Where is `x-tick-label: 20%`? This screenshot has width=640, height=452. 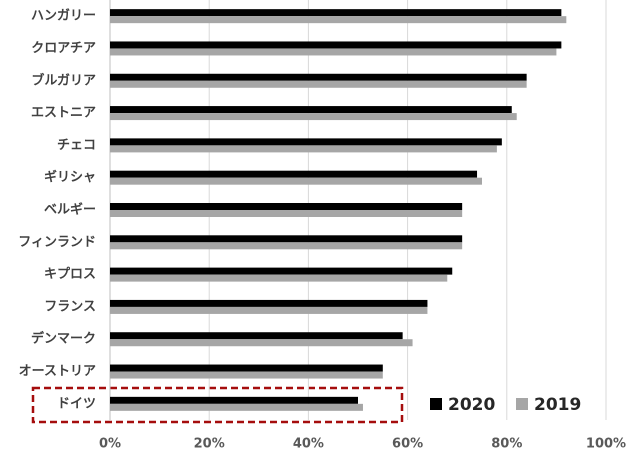 x-tick-label: 20% is located at coordinates (209, 444).